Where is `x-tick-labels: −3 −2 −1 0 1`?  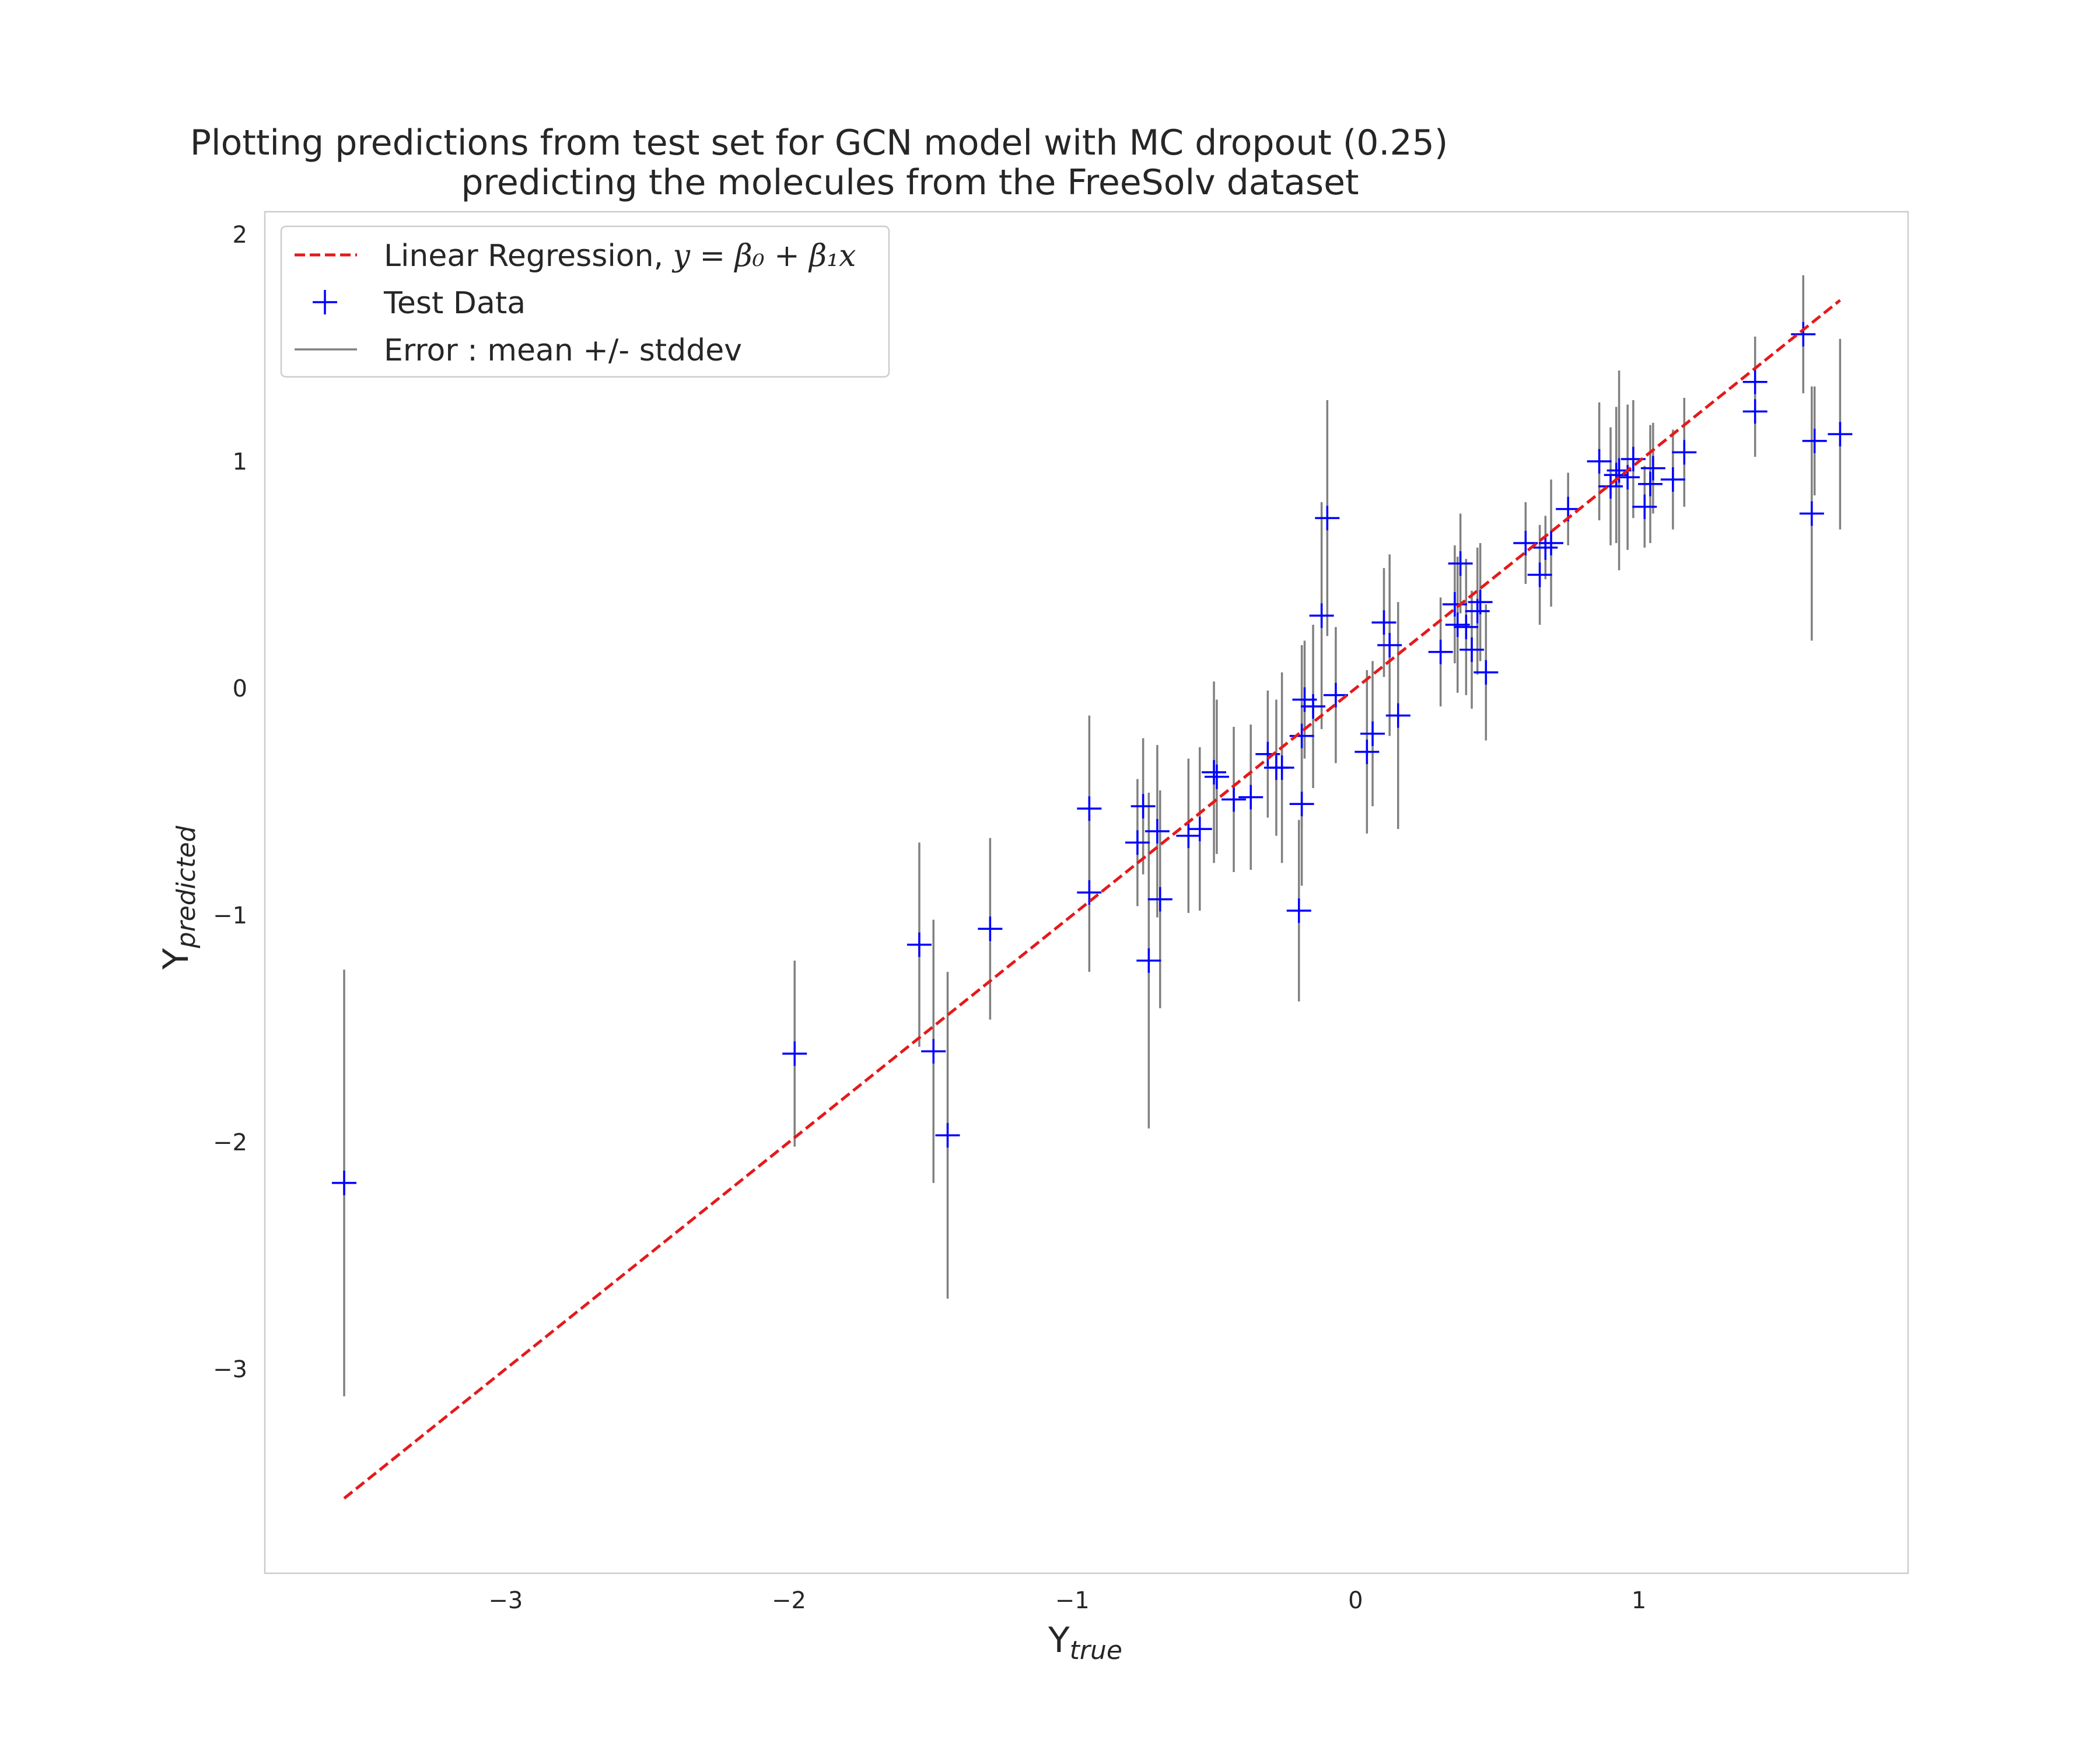 x-tick-labels: −3 −2 −1 0 1 is located at coordinates (1067, 1601).